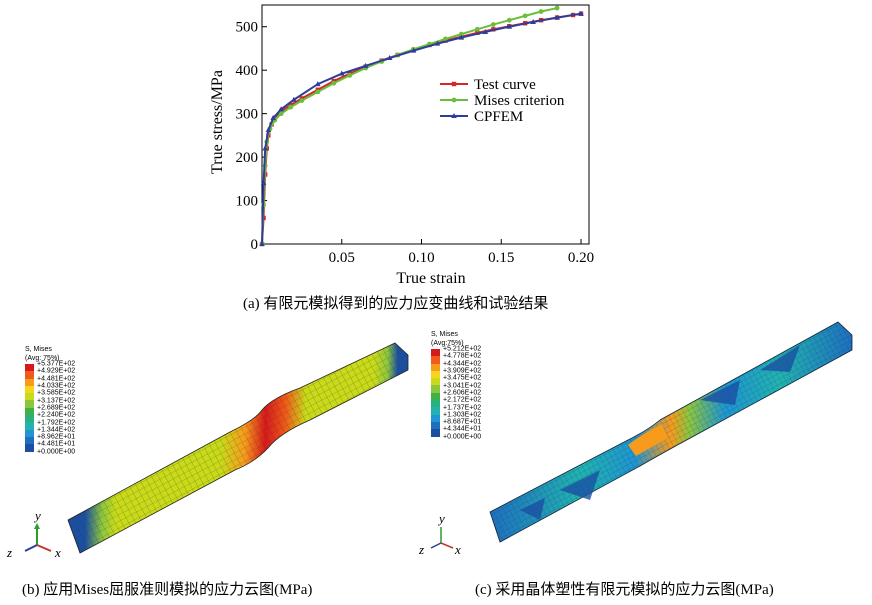  I want to click on legend-level-row: +0.000E+00, so click(50, 453).